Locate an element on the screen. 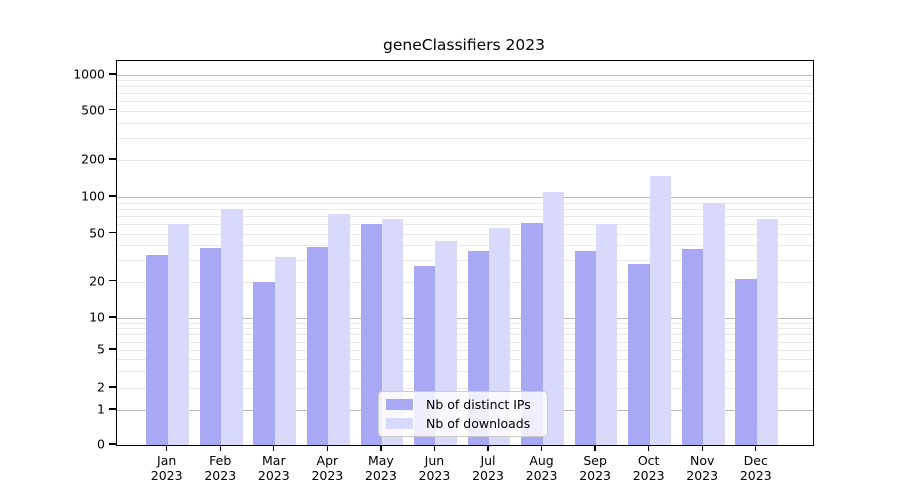 This screenshot has height=500, width=900. x-tick-label-sep: Sep 2023 is located at coordinates (595, 468).